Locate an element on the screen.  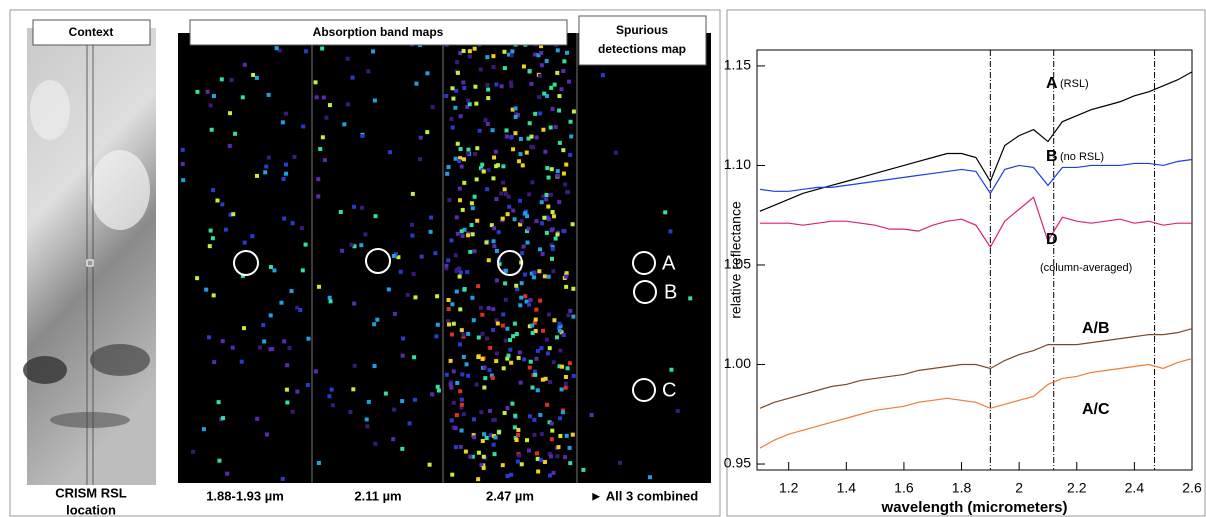
x-tick-label: 2.2 is located at coordinates (1077, 488).